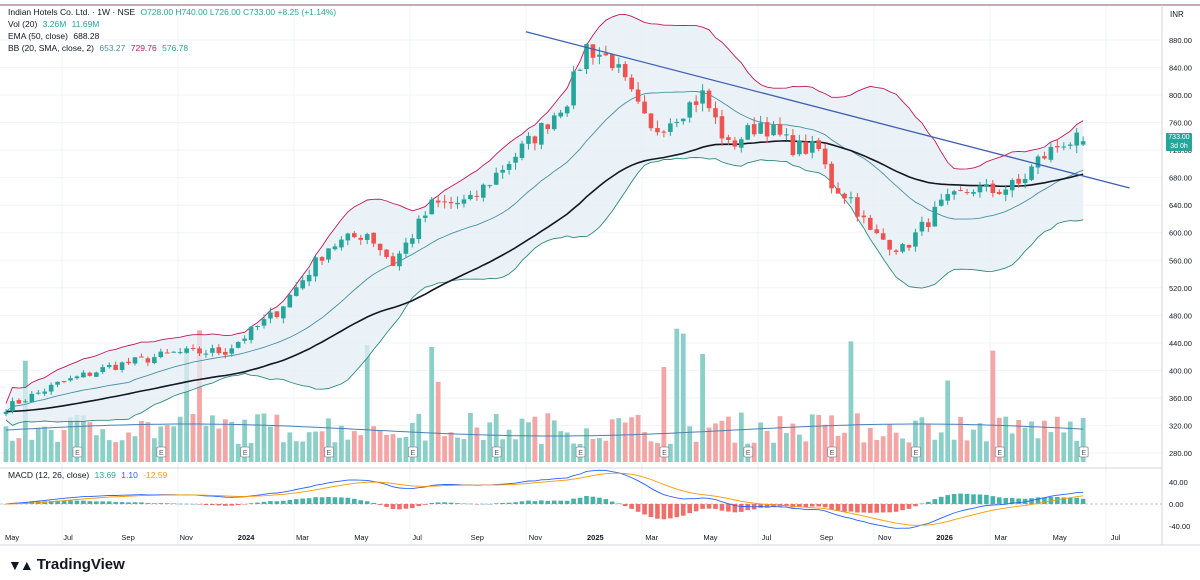 The image size is (1200, 580). I want to click on trendline-segment, so click(827, 110).